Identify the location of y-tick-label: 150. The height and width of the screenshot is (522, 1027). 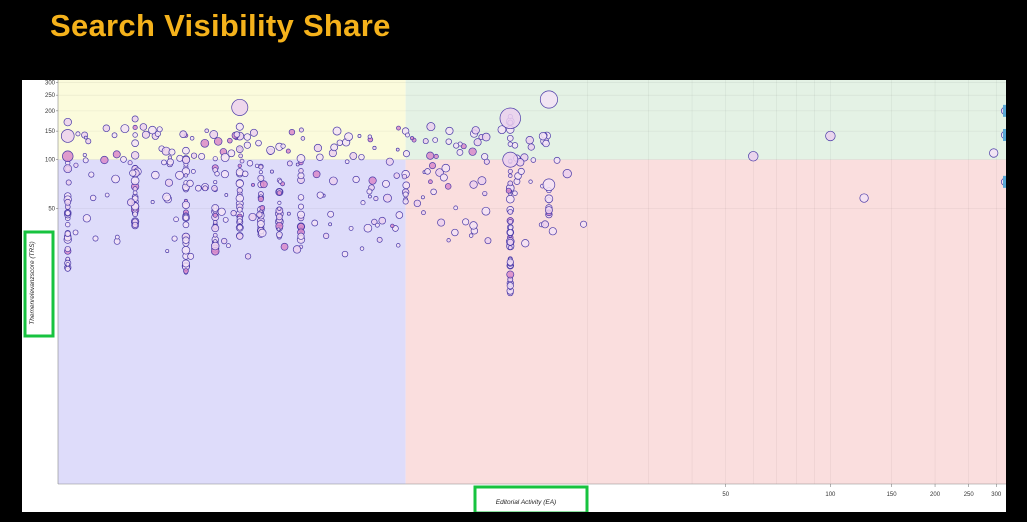
(50, 132).